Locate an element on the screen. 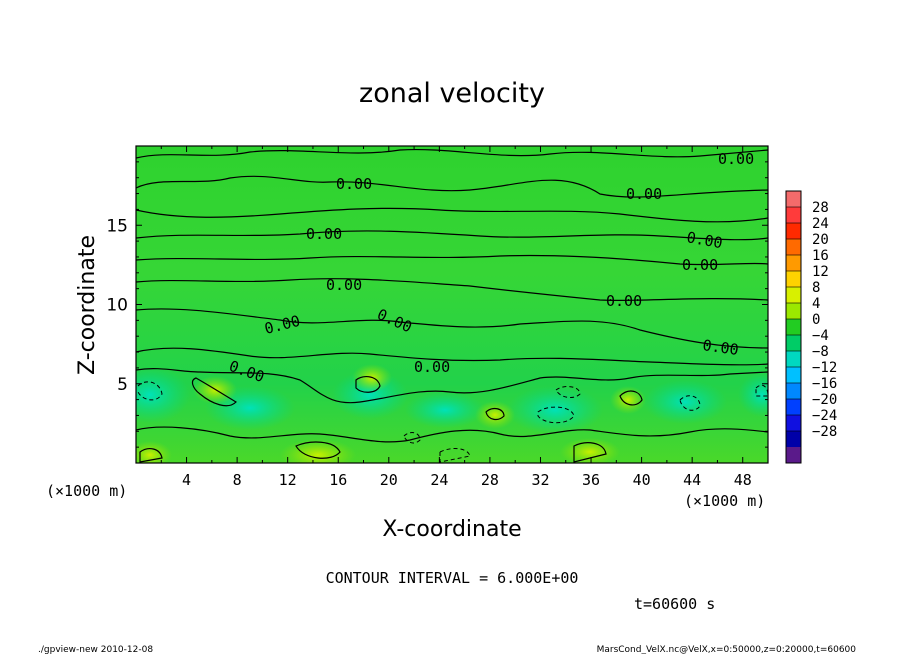  colorbar-label: −8 is located at coordinates (820, 352).